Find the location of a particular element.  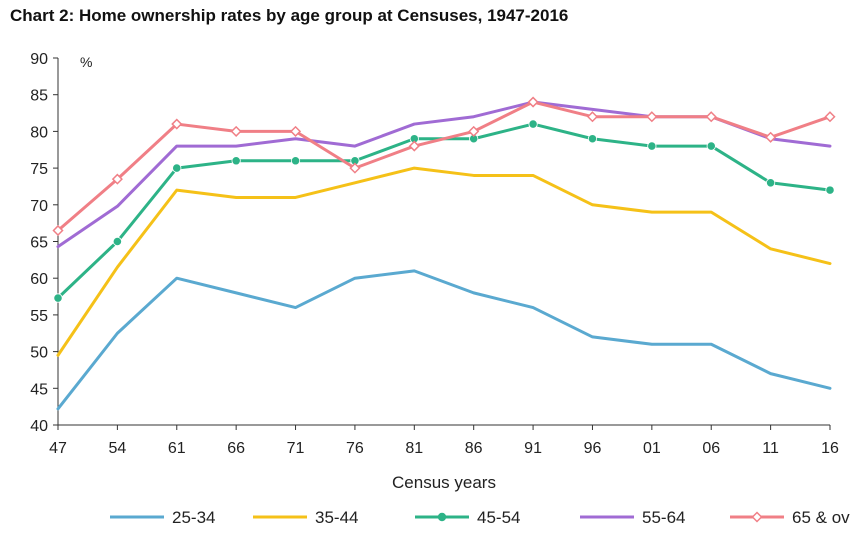

y-tick-label: 85 is located at coordinates (39, 96).